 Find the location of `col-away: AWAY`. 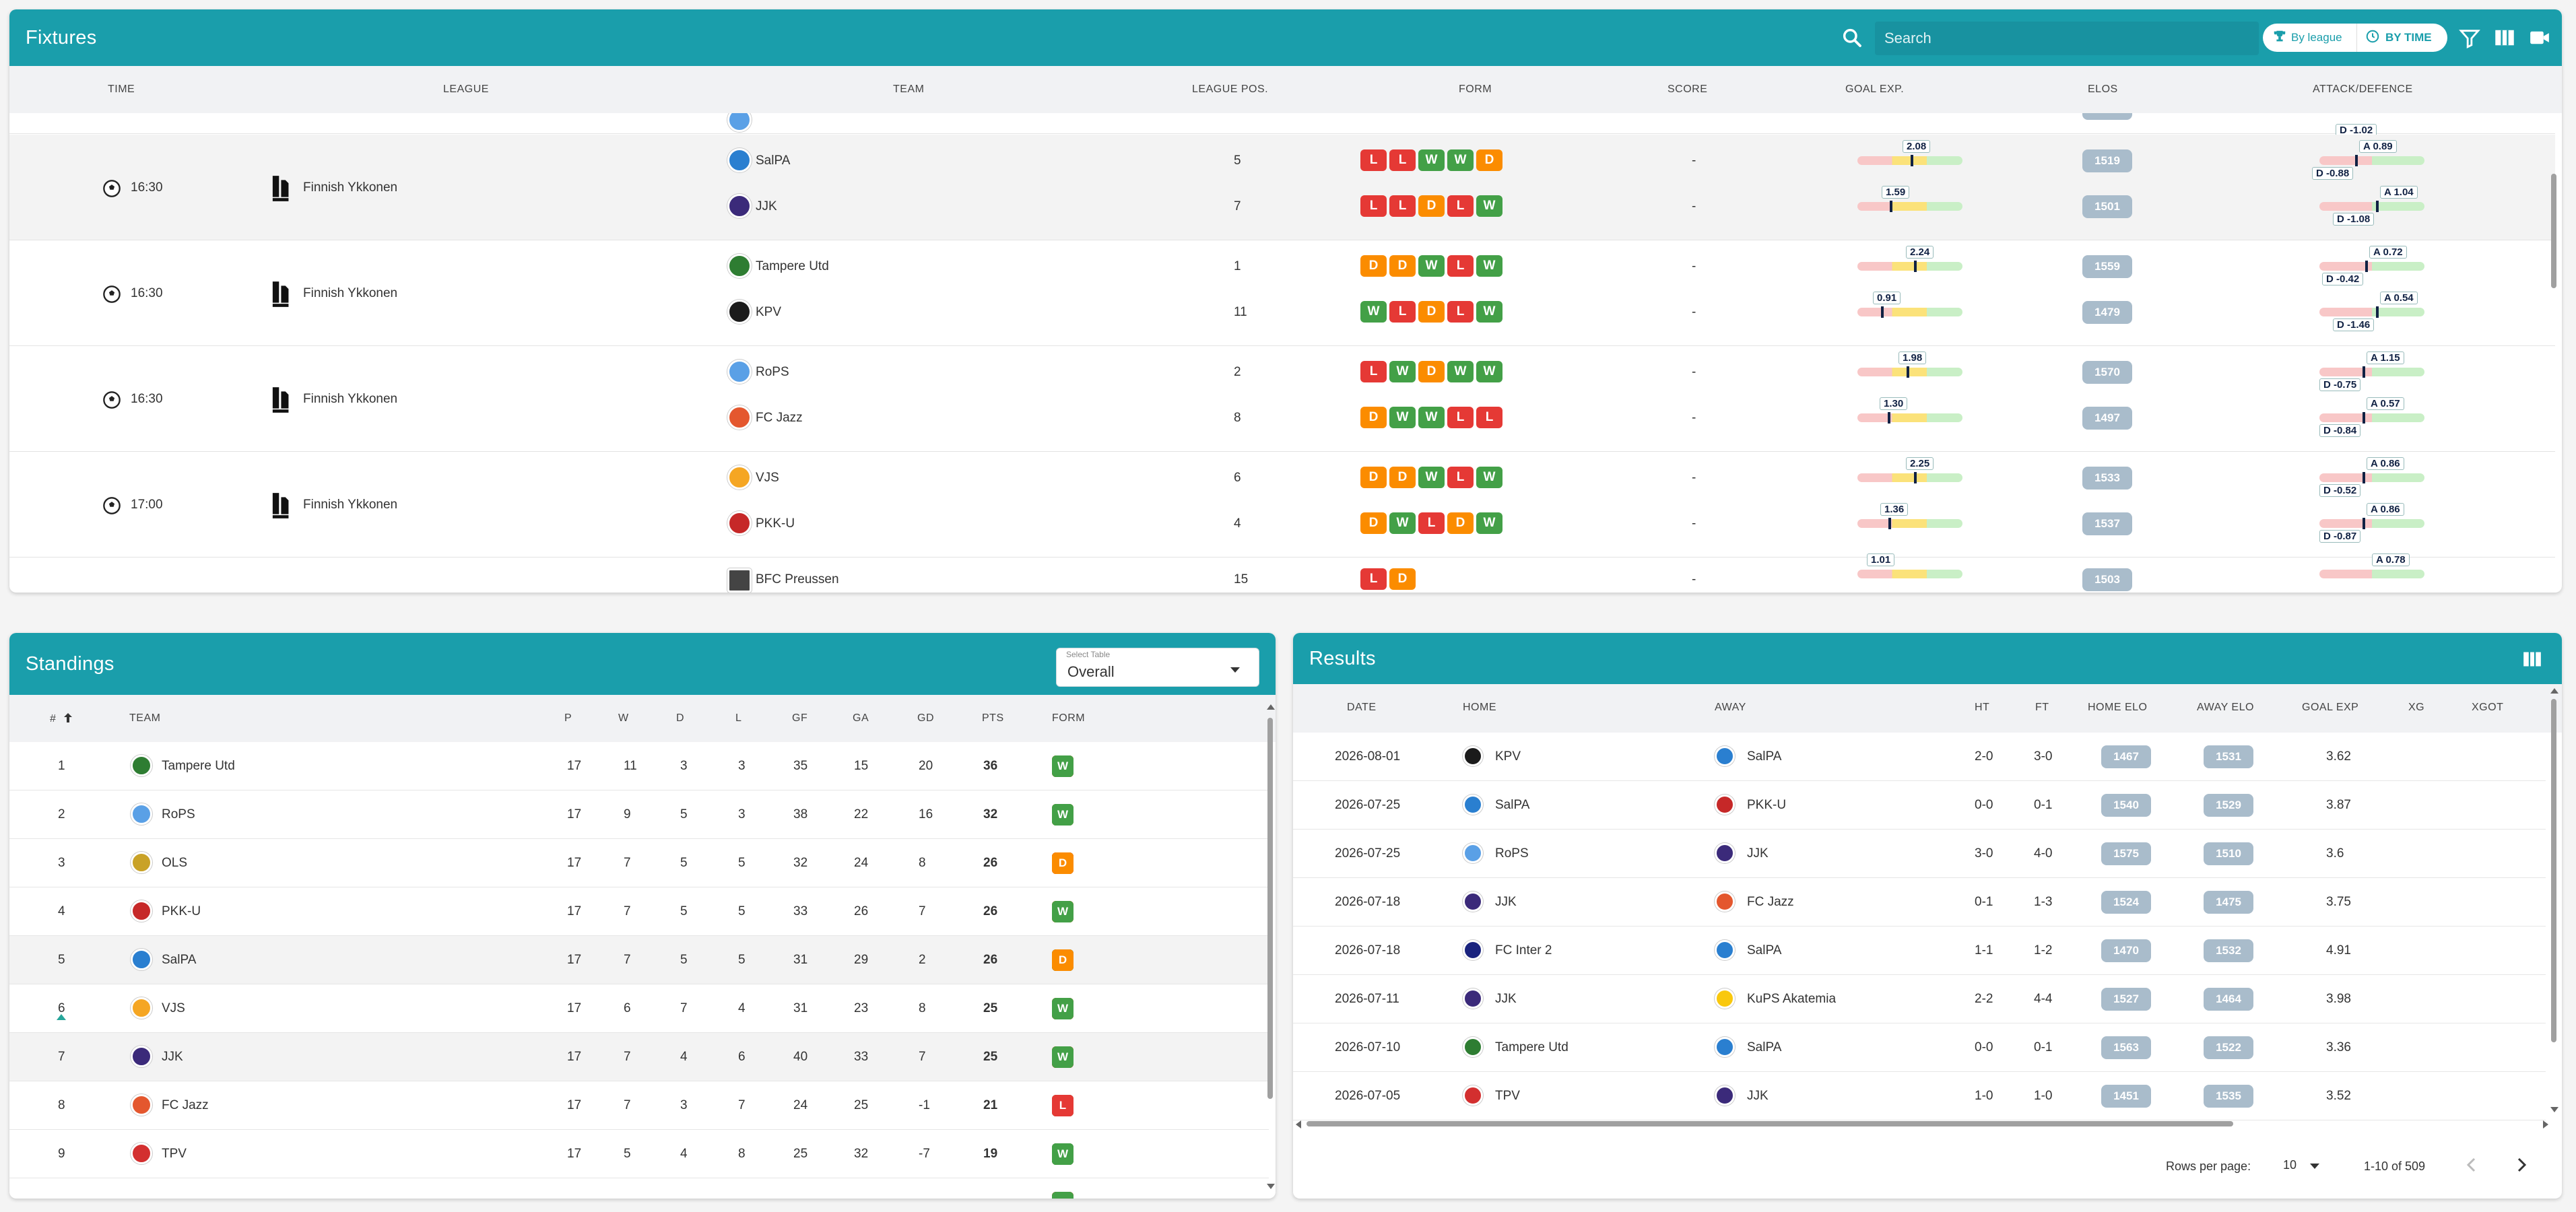

col-away: AWAY is located at coordinates (1730, 707).